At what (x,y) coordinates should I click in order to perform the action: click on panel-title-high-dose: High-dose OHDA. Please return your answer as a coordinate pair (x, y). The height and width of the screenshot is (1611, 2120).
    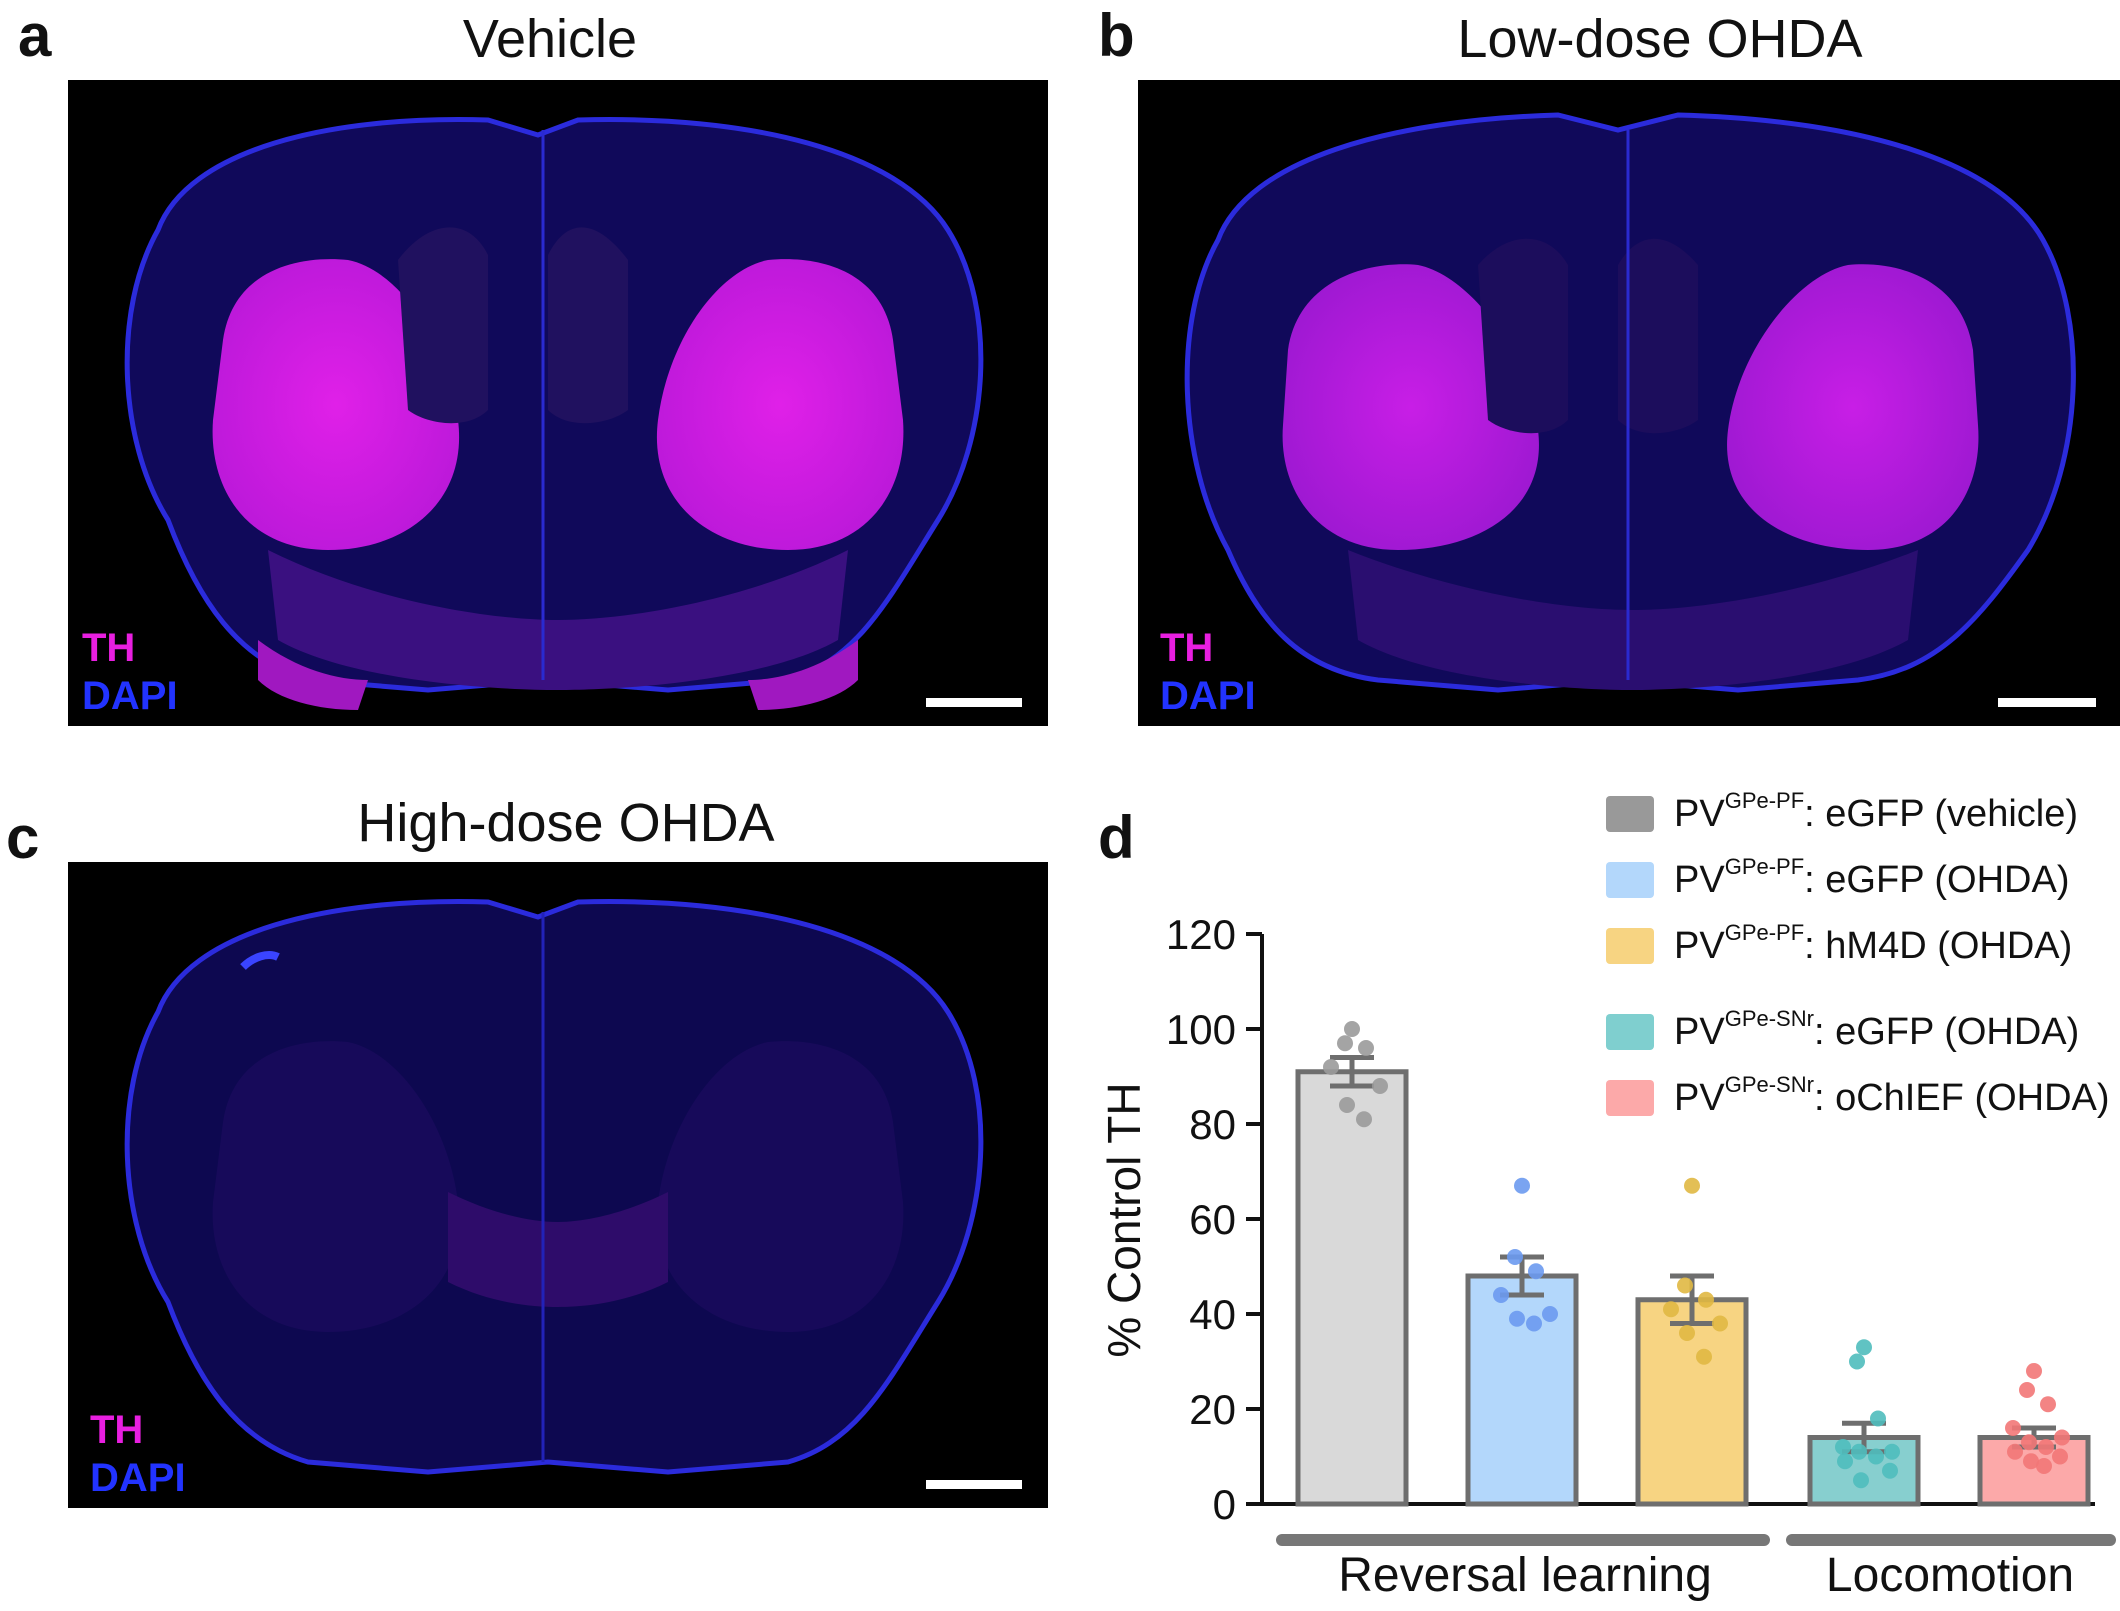
    Looking at the image, I should click on (566, 823).